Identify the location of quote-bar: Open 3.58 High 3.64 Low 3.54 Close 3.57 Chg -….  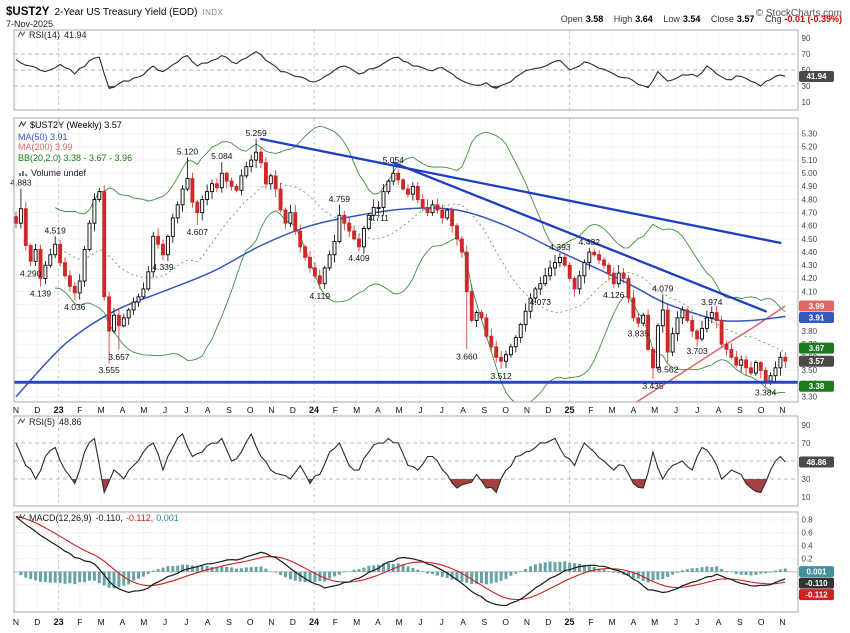
(697, 19).